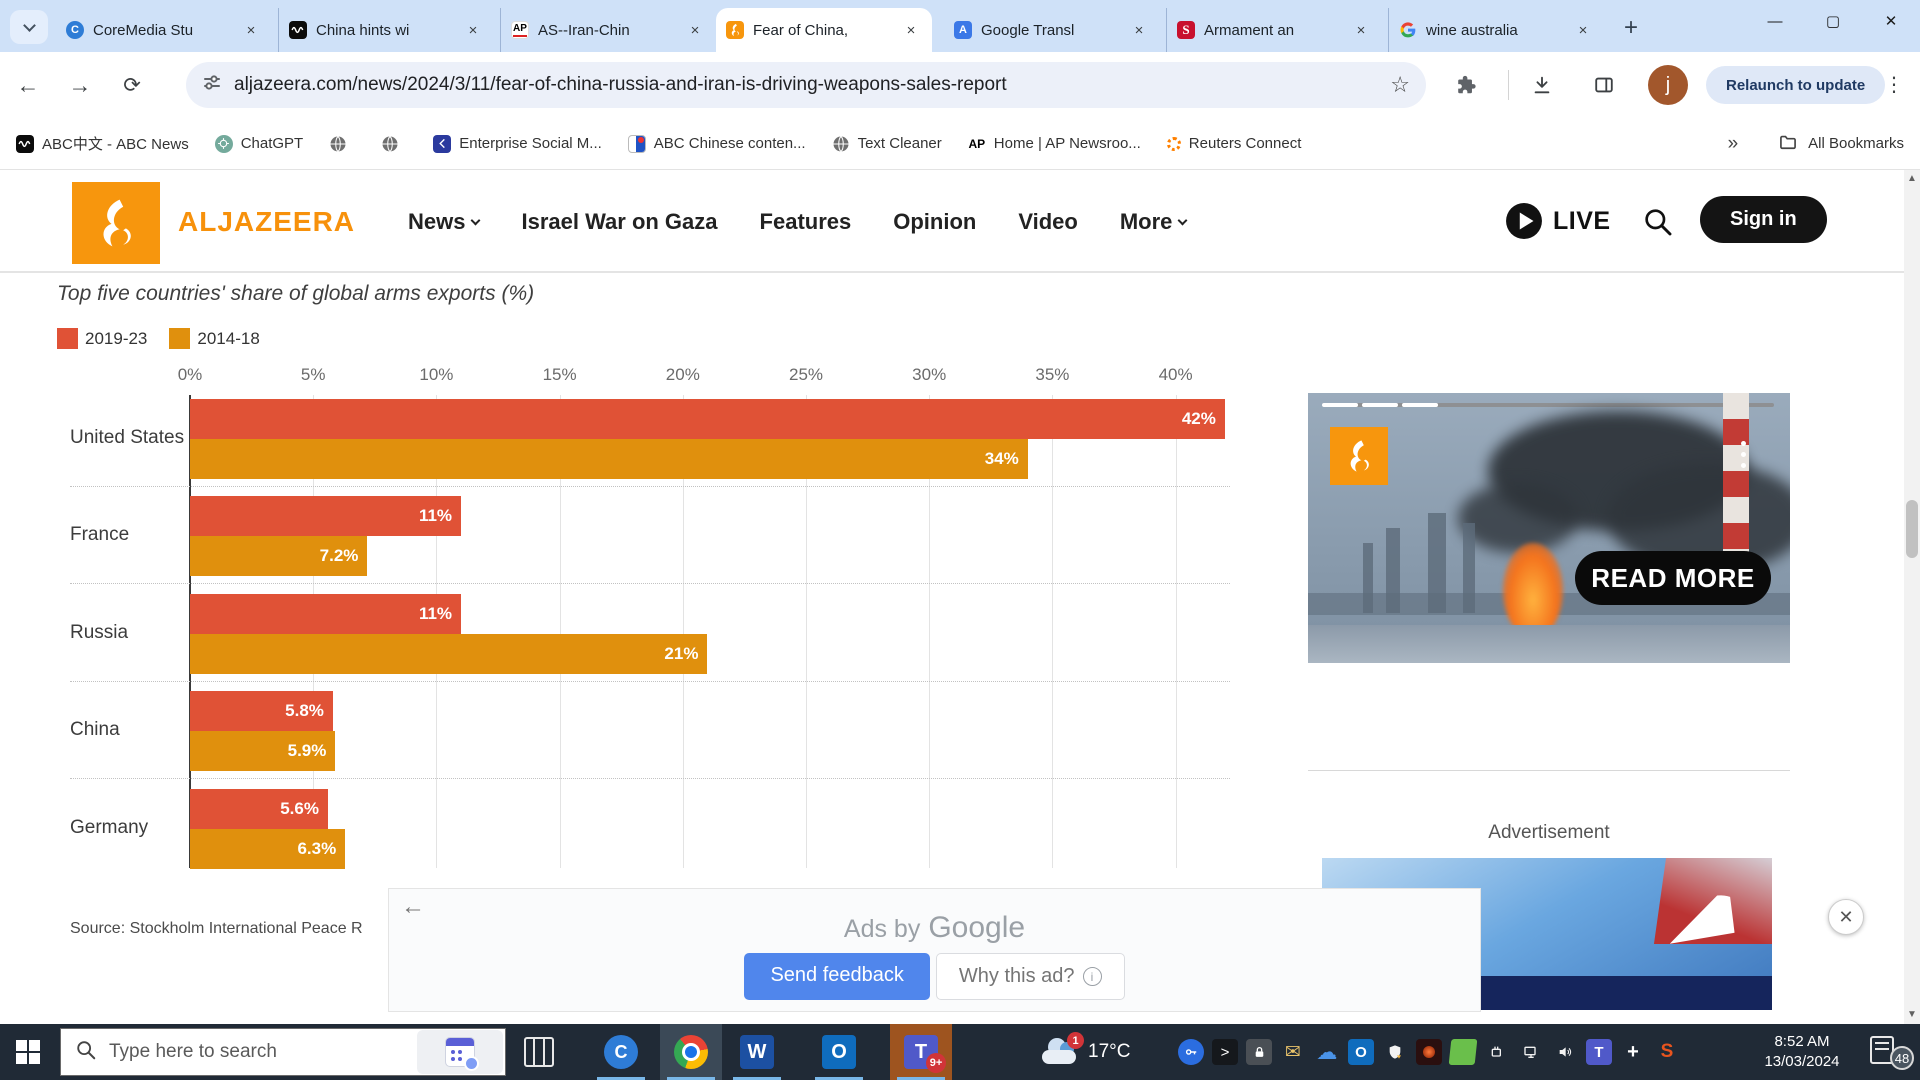  What do you see at coordinates (1340, 405) in the screenshot?
I see `video-progress-segment` at bounding box center [1340, 405].